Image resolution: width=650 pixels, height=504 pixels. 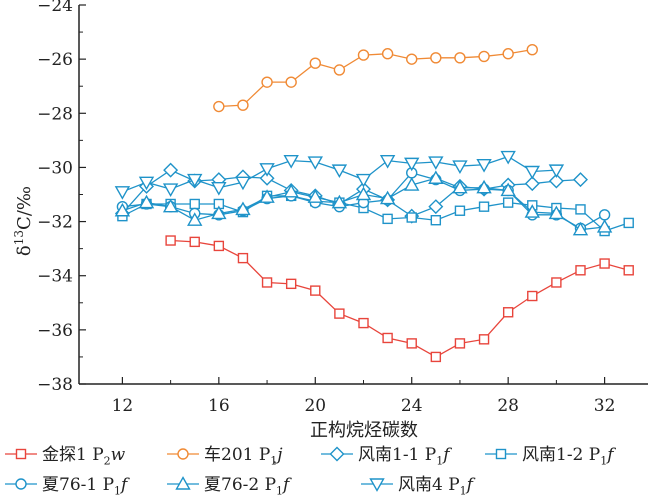 What do you see at coordinates (568, 456) in the screenshot?
I see `legend-label: 风南1-2 P1f` at bounding box center [568, 456].